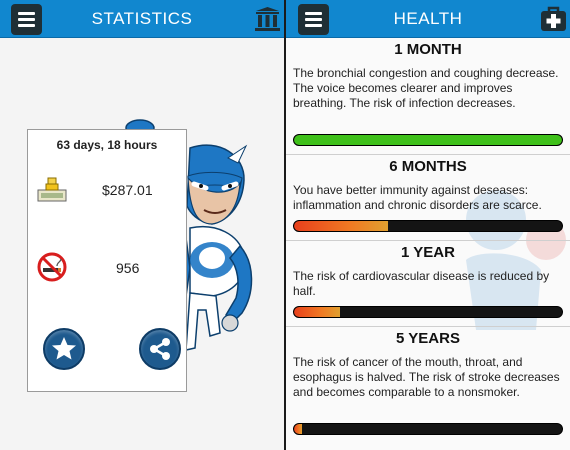 The image size is (570, 450). Describe the element at coordinates (285, 225) in the screenshot. I see `screen-divider` at that location.